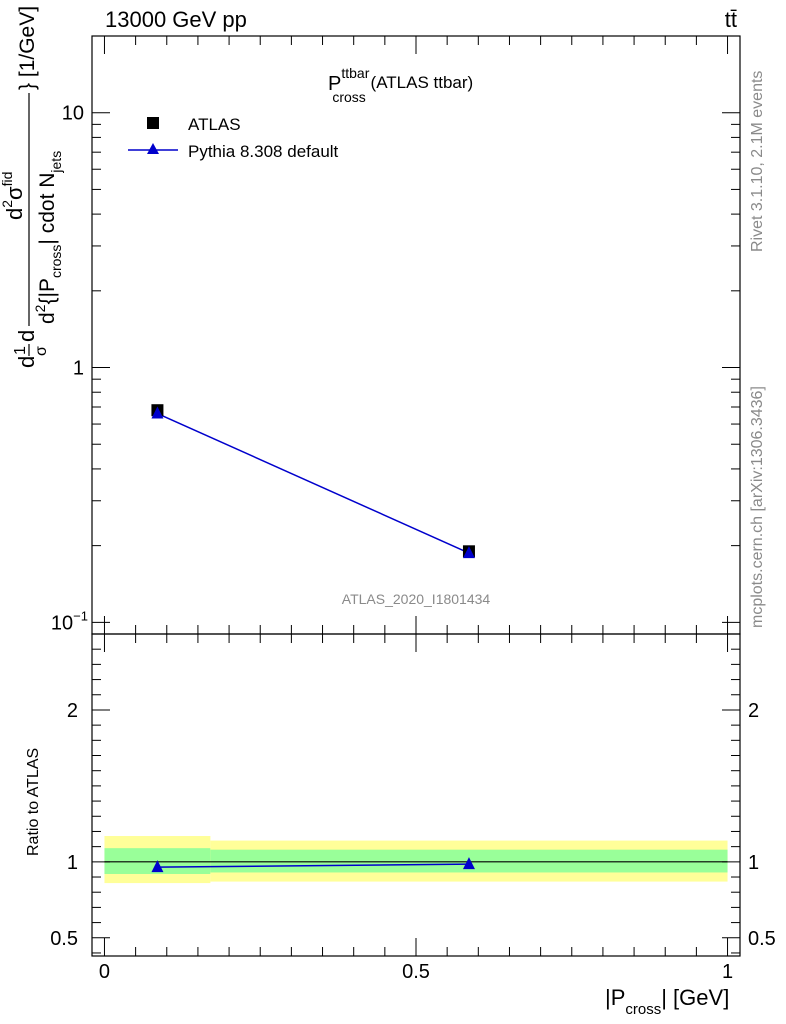 Image resolution: width=786 pixels, height=1024 pixels. What do you see at coordinates (695, 997) in the screenshot?
I see `xlabel-post: | [GeV]` at bounding box center [695, 997].